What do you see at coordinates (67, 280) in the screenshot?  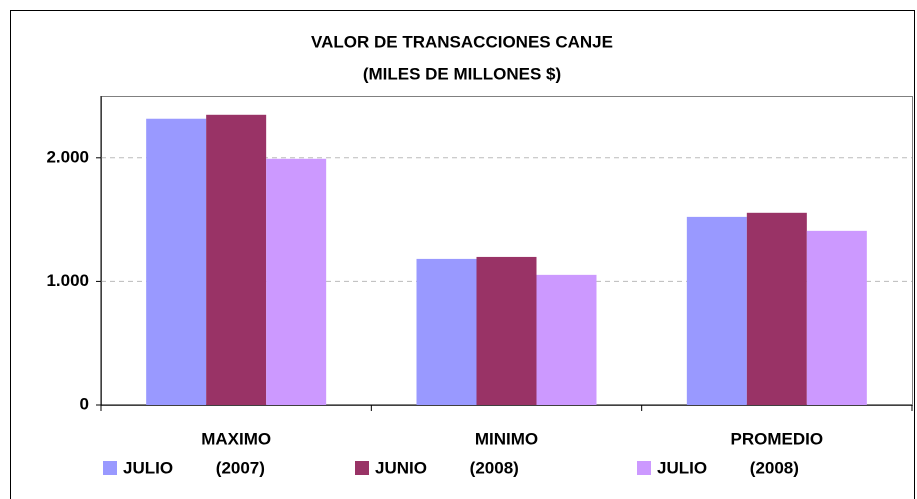 I see `y-tick-label: 1.000` at bounding box center [67, 280].